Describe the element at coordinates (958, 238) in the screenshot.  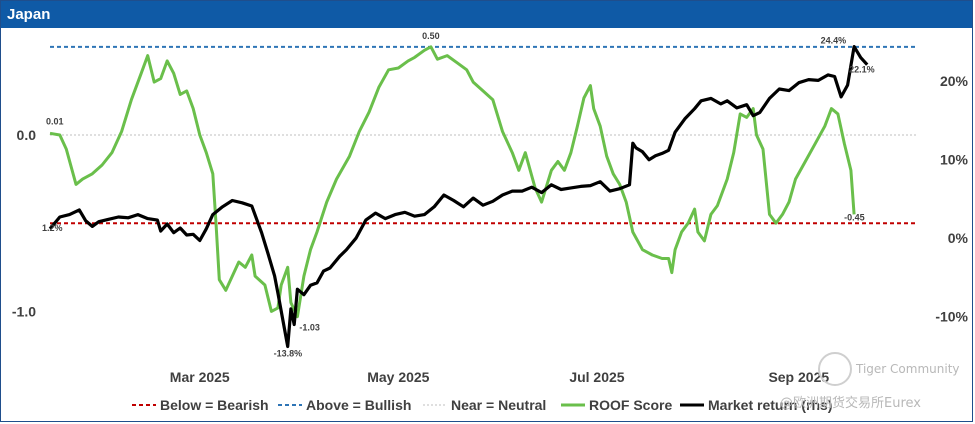
I see `right-axis-tick-label: 0%` at that location.